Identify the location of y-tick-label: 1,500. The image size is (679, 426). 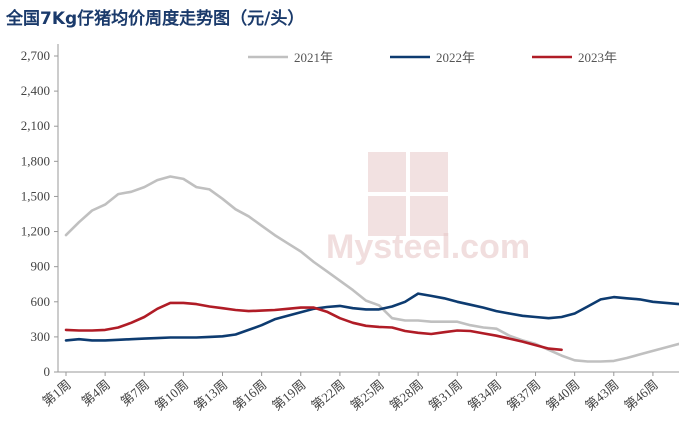
(35, 195).